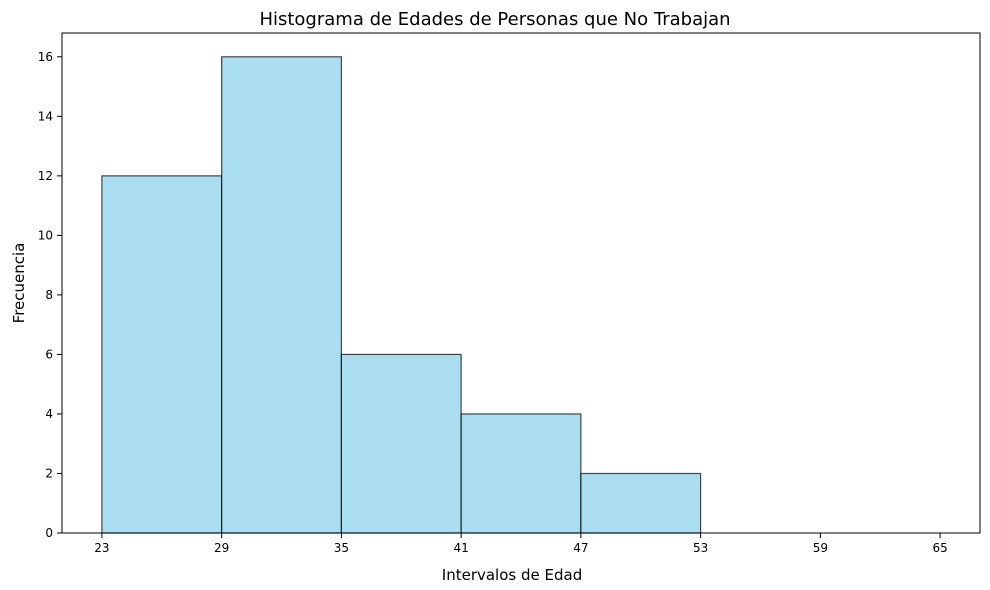  Describe the element at coordinates (45, 176) in the screenshot. I see `y-tick-label: 12` at that location.